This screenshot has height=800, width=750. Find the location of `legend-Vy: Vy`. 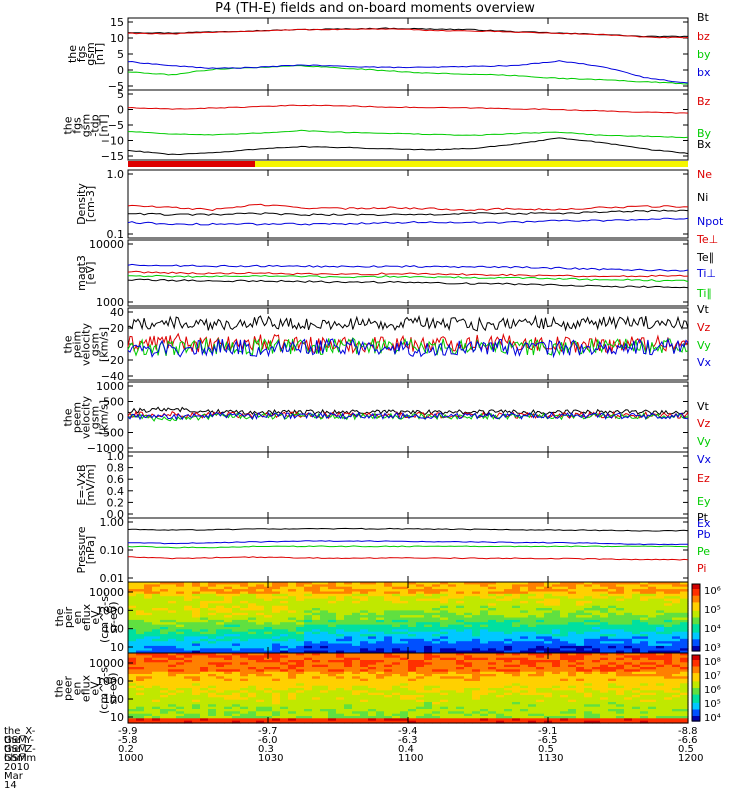

legend-Vy: Vy is located at coordinates (704, 345).